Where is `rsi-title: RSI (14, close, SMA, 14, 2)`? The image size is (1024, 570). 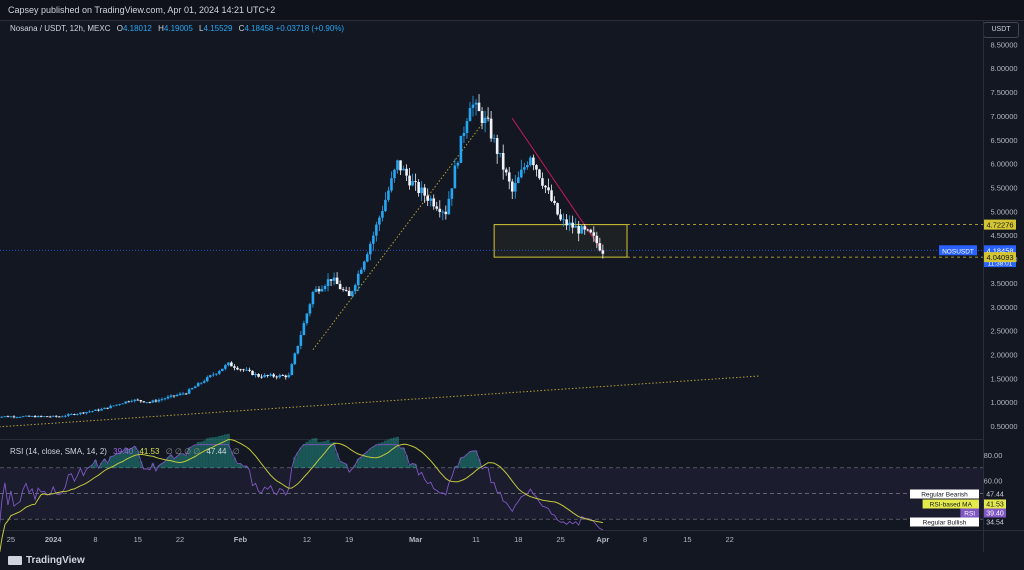
rsi-title: RSI (14, close, SMA, 14, 2) is located at coordinates (58, 451).